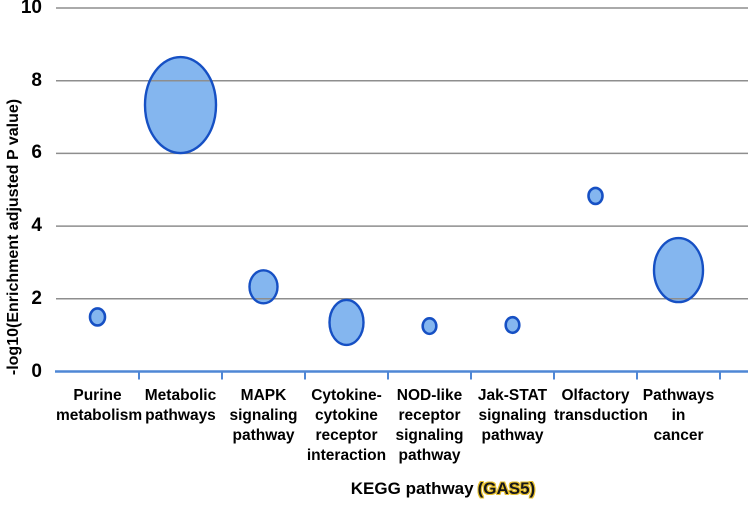 The width and height of the screenshot is (750, 505). I want to click on y-tick-label-2: 2, so click(36, 298).